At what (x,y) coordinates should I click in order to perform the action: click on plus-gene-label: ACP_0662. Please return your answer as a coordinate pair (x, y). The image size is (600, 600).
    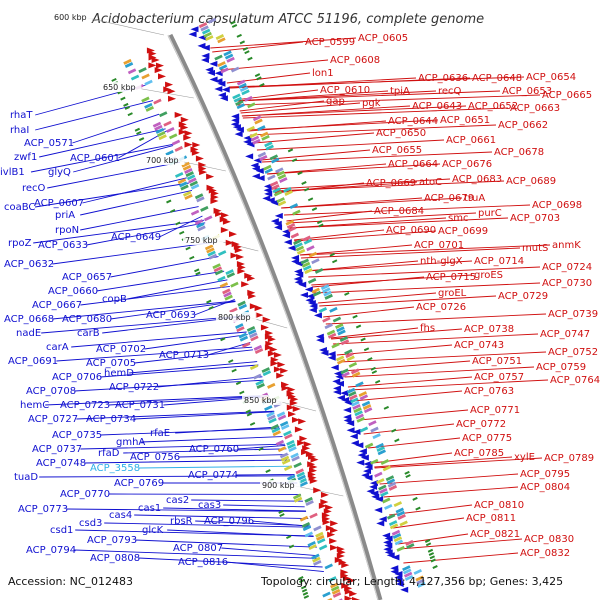
    Looking at the image, I should click on (523, 125).